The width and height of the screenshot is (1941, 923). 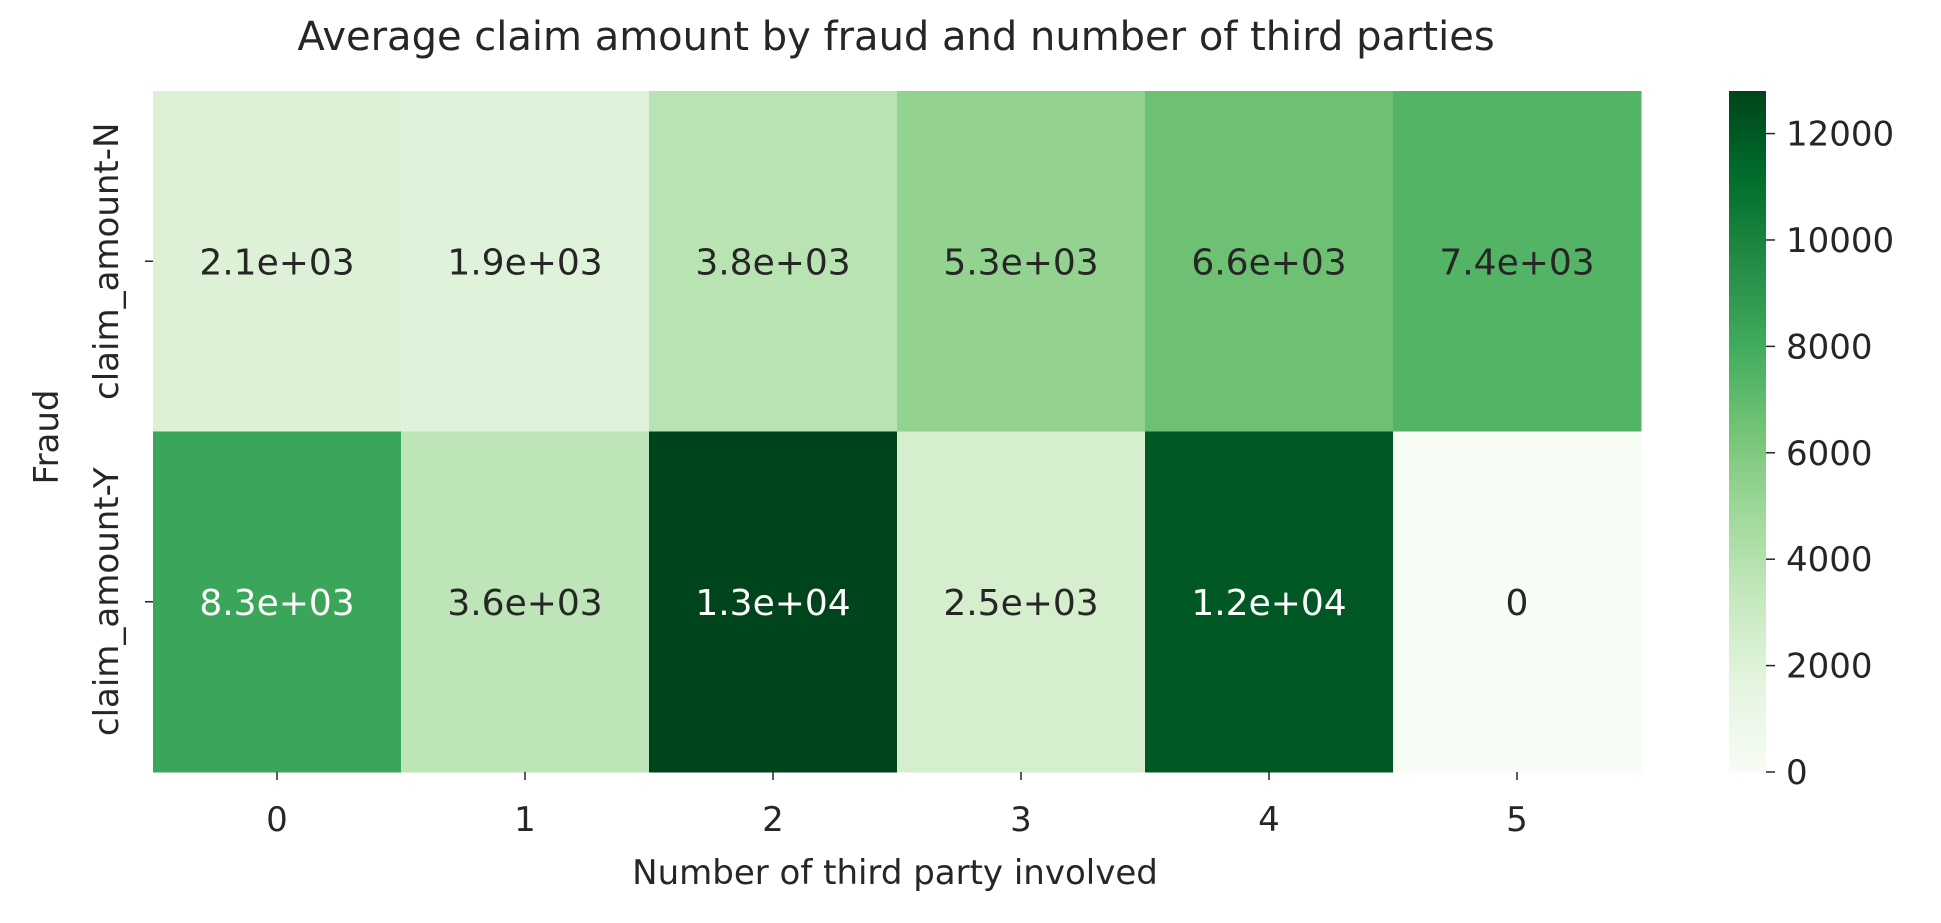 What do you see at coordinates (120, 429) in the screenshot?
I see `y-axis-ticks: claim_amount-N claim_amount-Y` at bounding box center [120, 429].